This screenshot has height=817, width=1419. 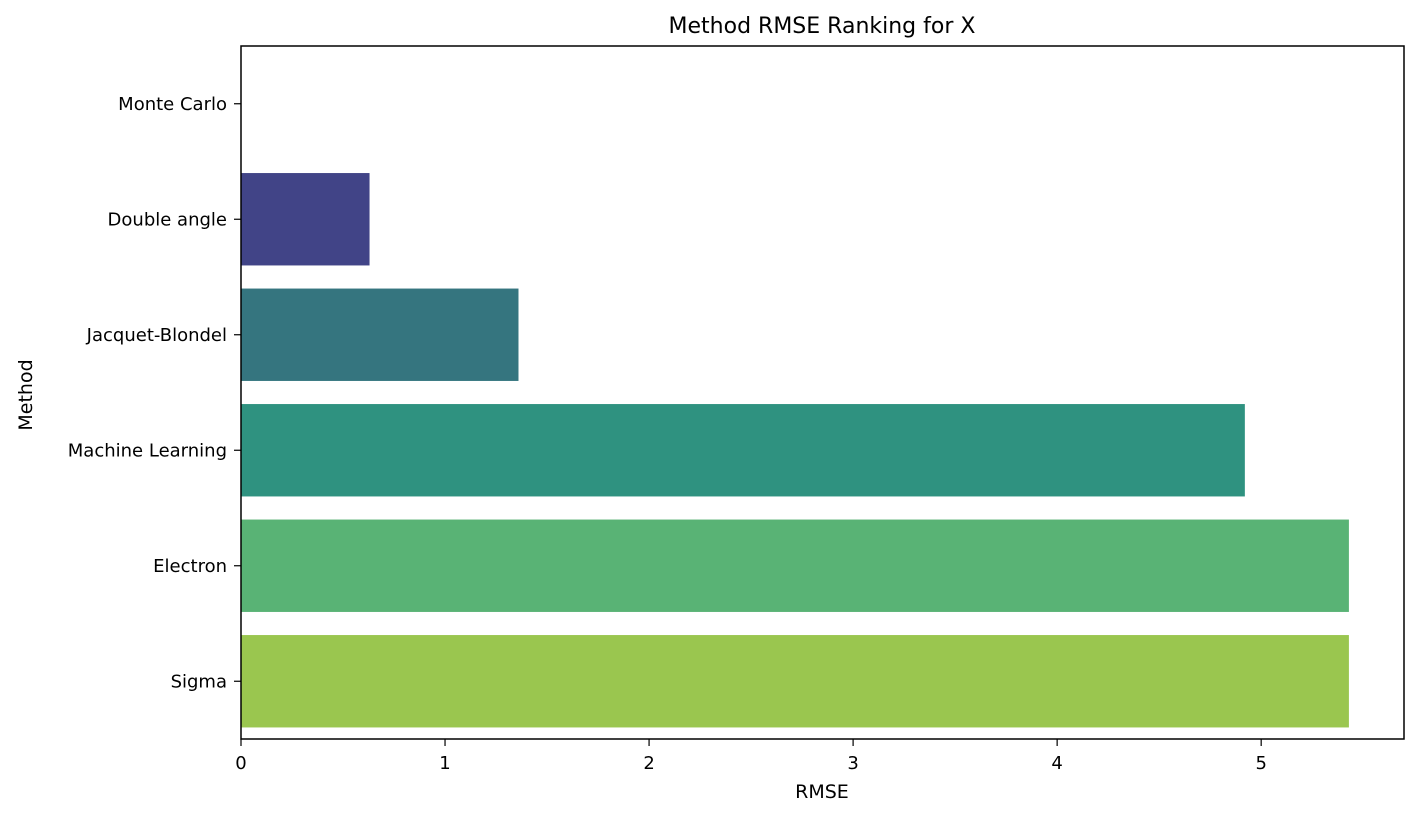 What do you see at coordinates (444, 763) in the screenshot?
I see `x-tick-label: 1` at bounding box center [444, 763].